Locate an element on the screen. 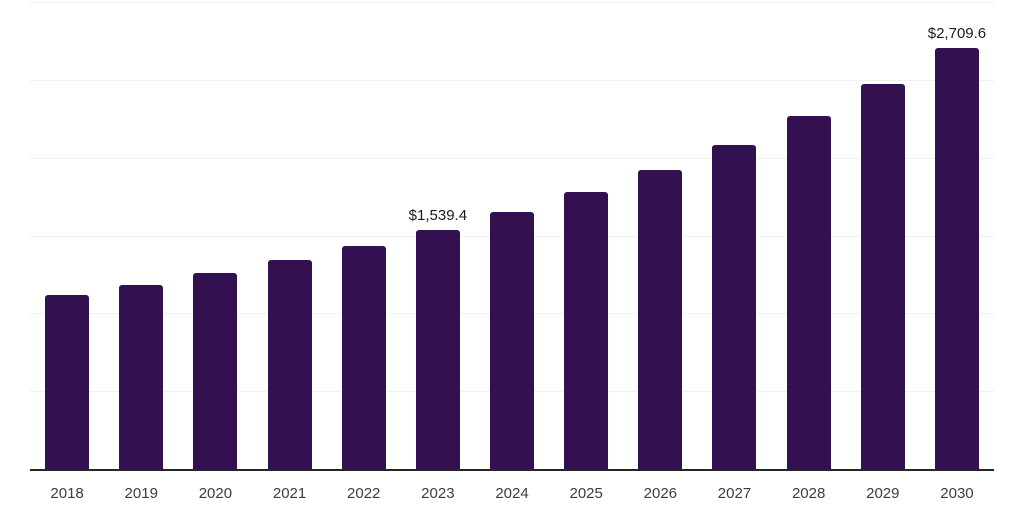  x-tick-label-2020: 2020 is located at coordinates (215, 493).